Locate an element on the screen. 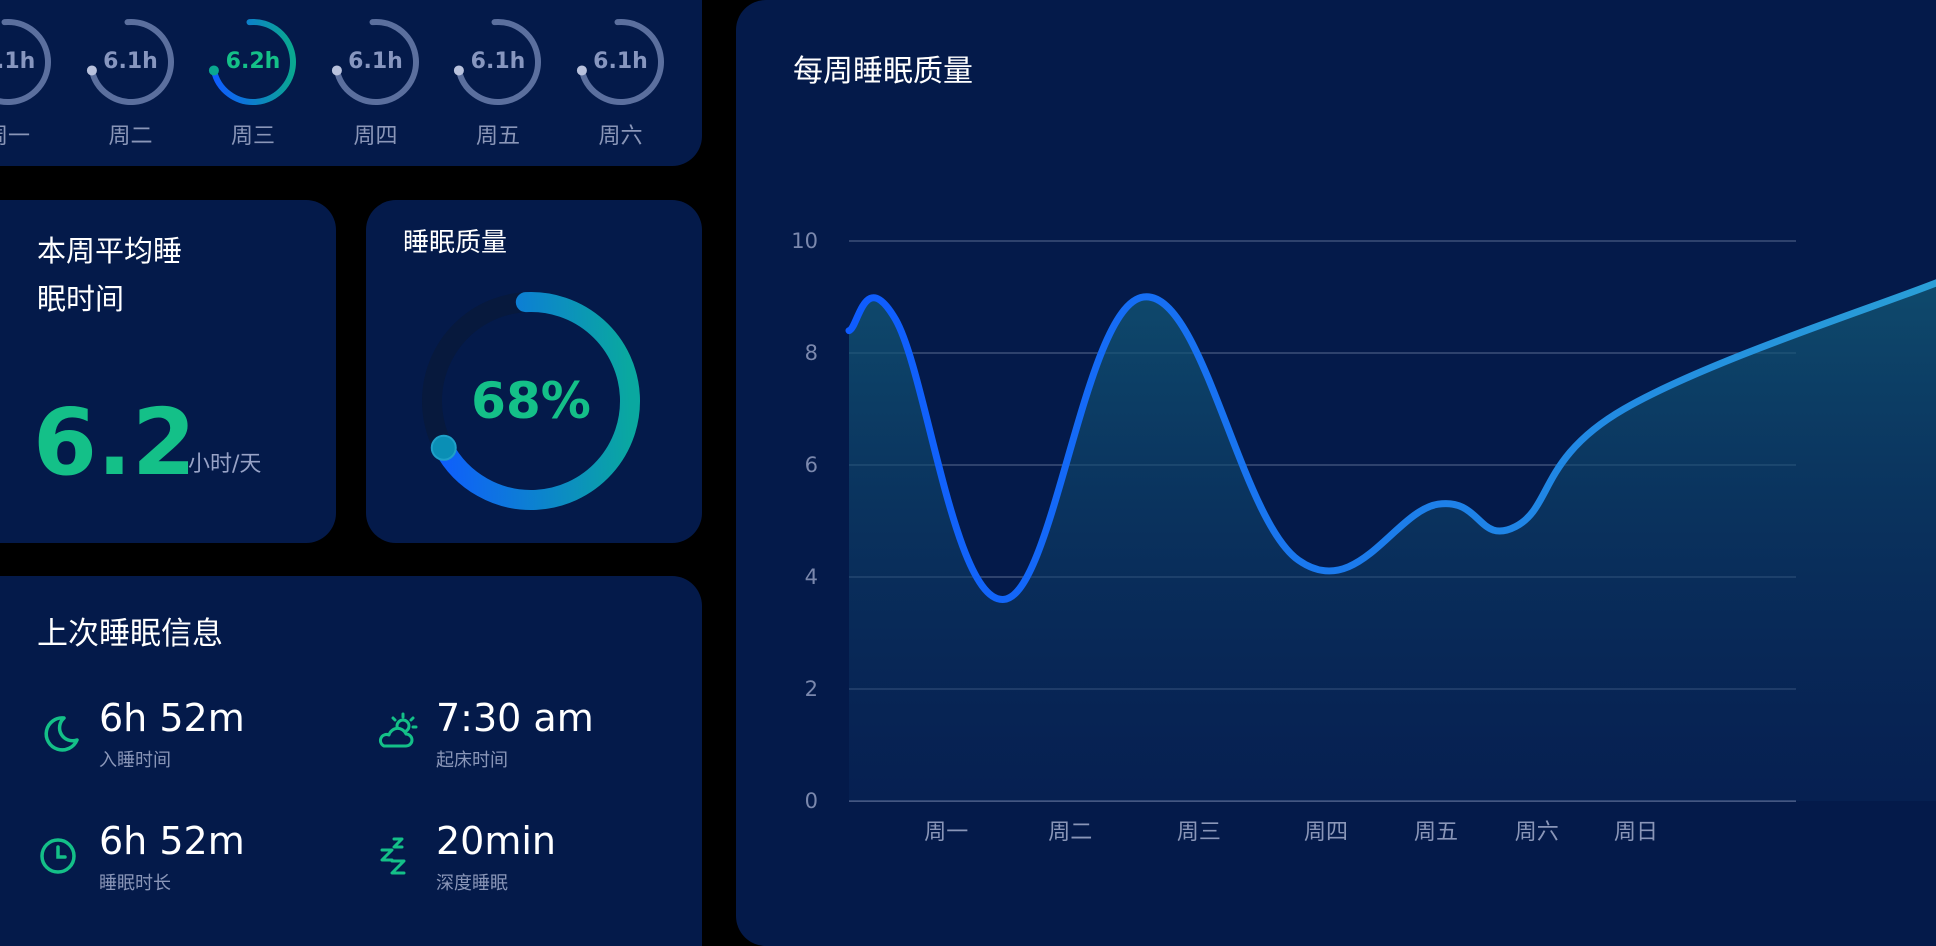 Image resolution: width=1936 pixels, height=946 pixels. day-ring: 6.1h 周六 is located at coordinates (621, 81).